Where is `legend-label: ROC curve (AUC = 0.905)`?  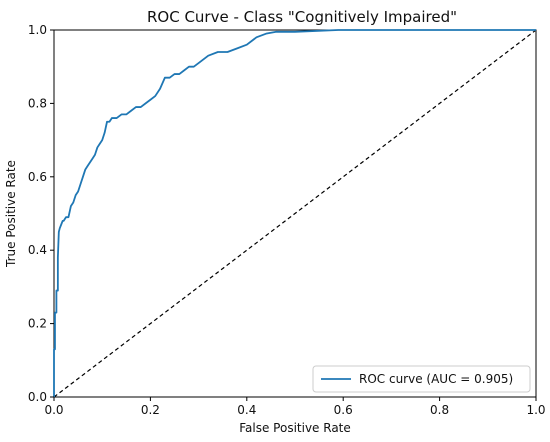
legend-label: ROC curve (AUC = 0.905) is located at coordinates (436, 379).